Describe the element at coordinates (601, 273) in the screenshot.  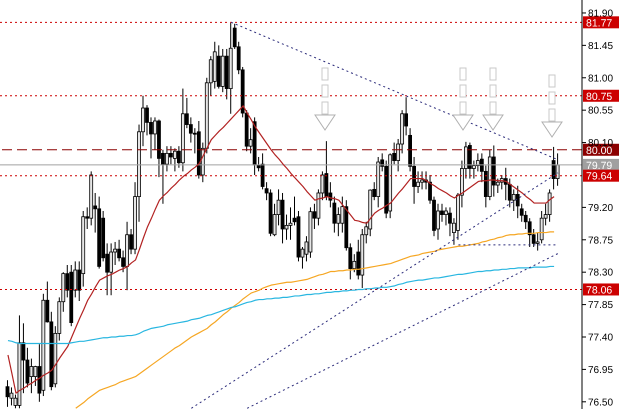
I see `y-tick-label: 78.30` at that location.